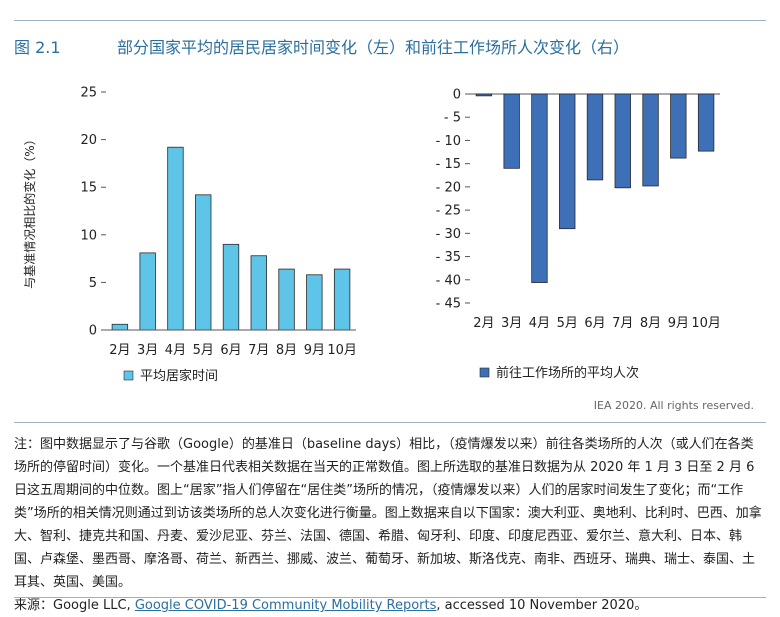 The width and height of the screenshot is (780, 617). Describe the element at coordinates (483, 323) in the screenshot. I see `right-x-tick-label: 2月` at that location.